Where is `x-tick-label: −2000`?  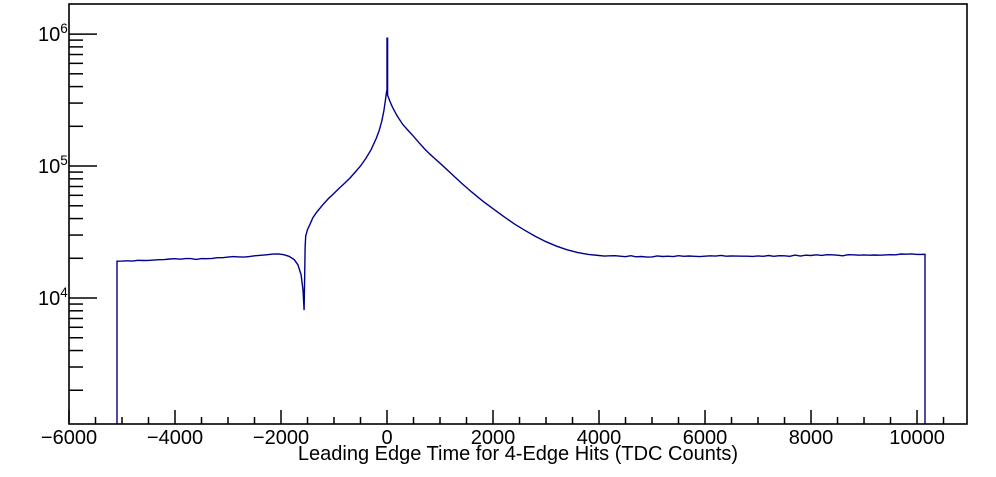
x-tick-label: −2000 is located at coordinates (281, 438).